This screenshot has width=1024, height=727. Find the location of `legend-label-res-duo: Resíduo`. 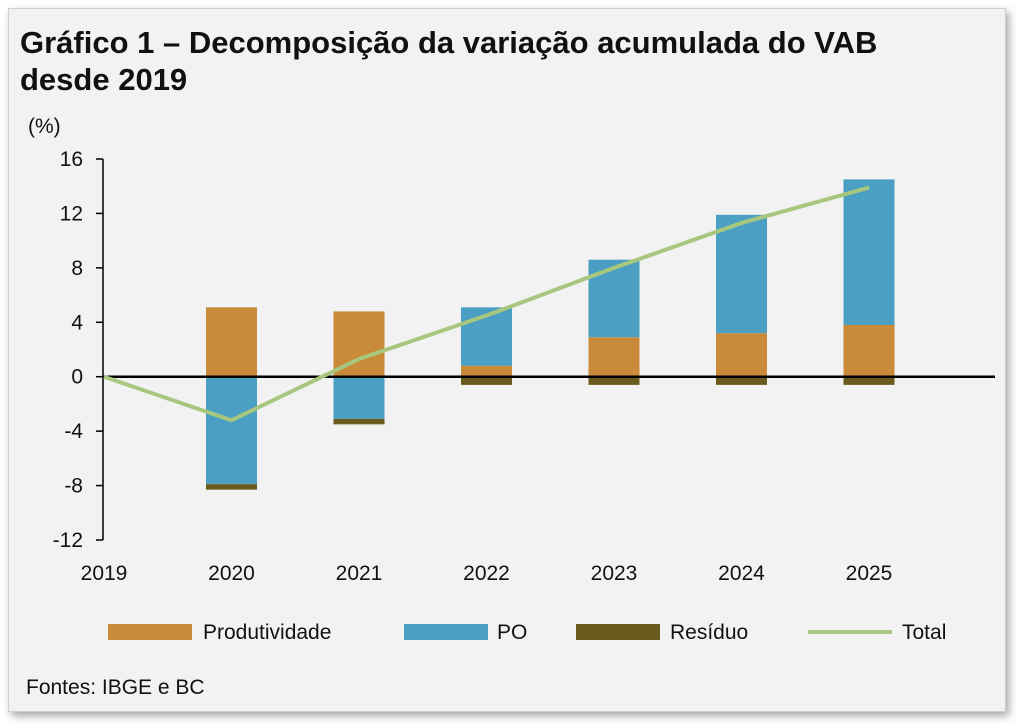

legend-label-res-duo: Resíduo is located at coordinates (709, 632).